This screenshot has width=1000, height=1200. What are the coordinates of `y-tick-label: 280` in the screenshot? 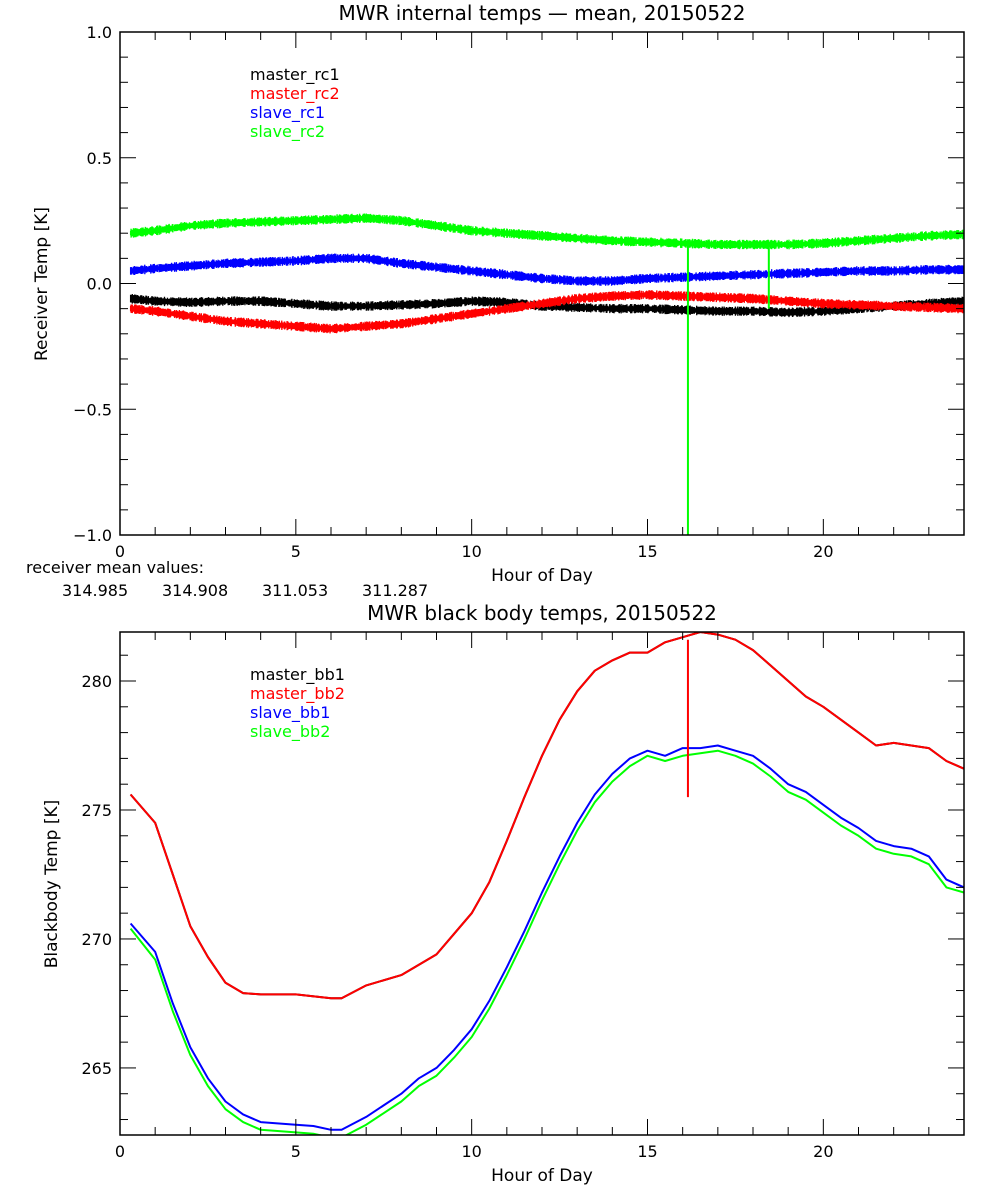 It's located at (96, 681).